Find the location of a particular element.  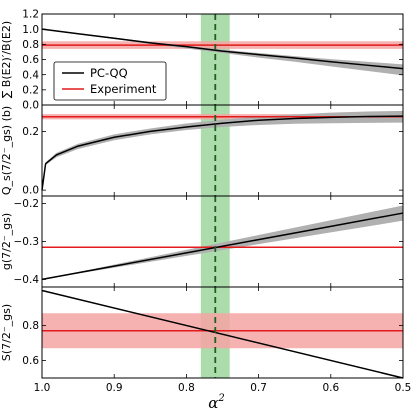

y-tick-label-ratio: 1.2 is located at coordinates (30, 15).